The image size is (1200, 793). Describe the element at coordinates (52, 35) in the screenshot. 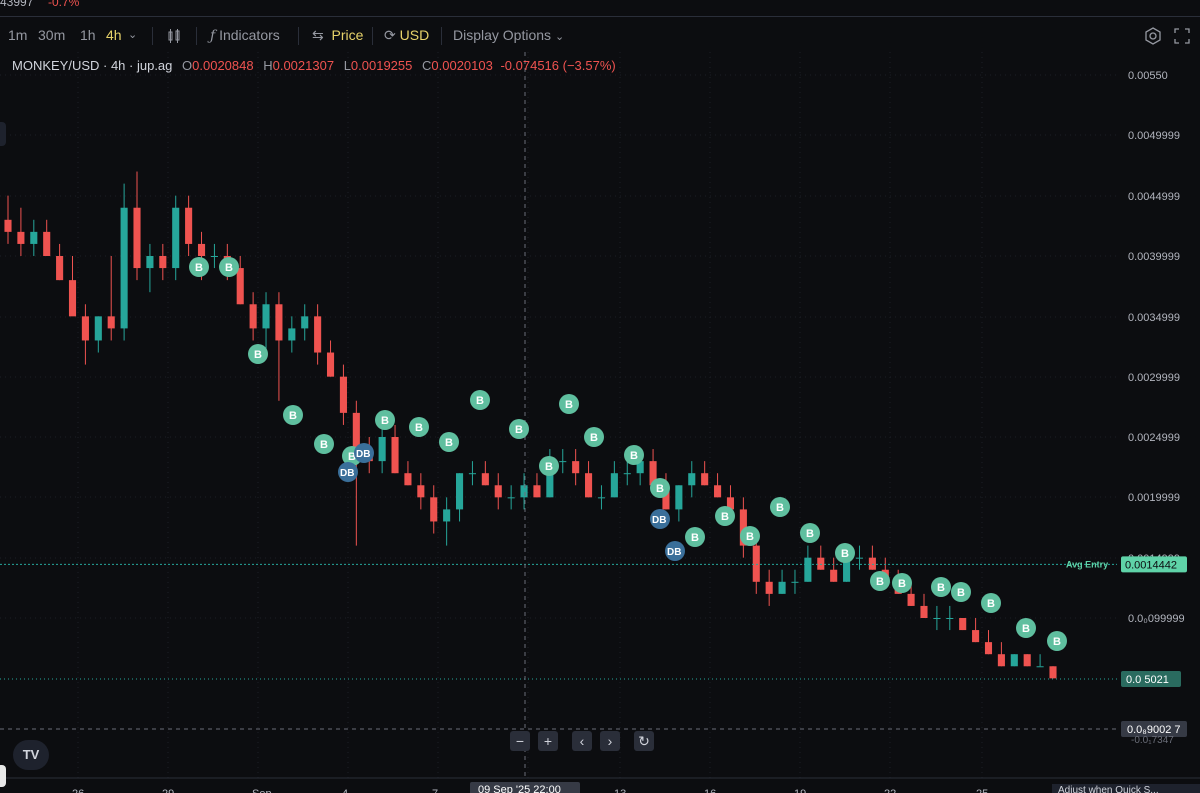

I see `interval-30m-button: 30m` at that location.